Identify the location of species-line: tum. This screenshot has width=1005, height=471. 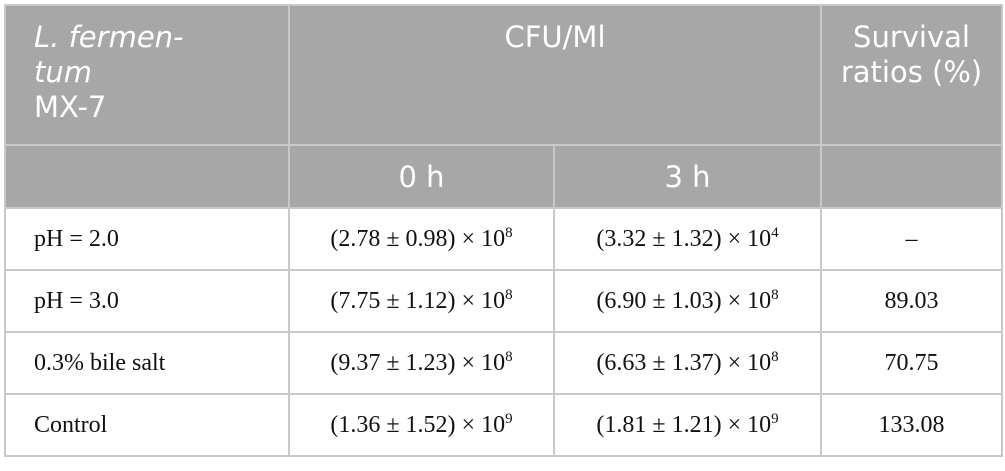
(63, 72).